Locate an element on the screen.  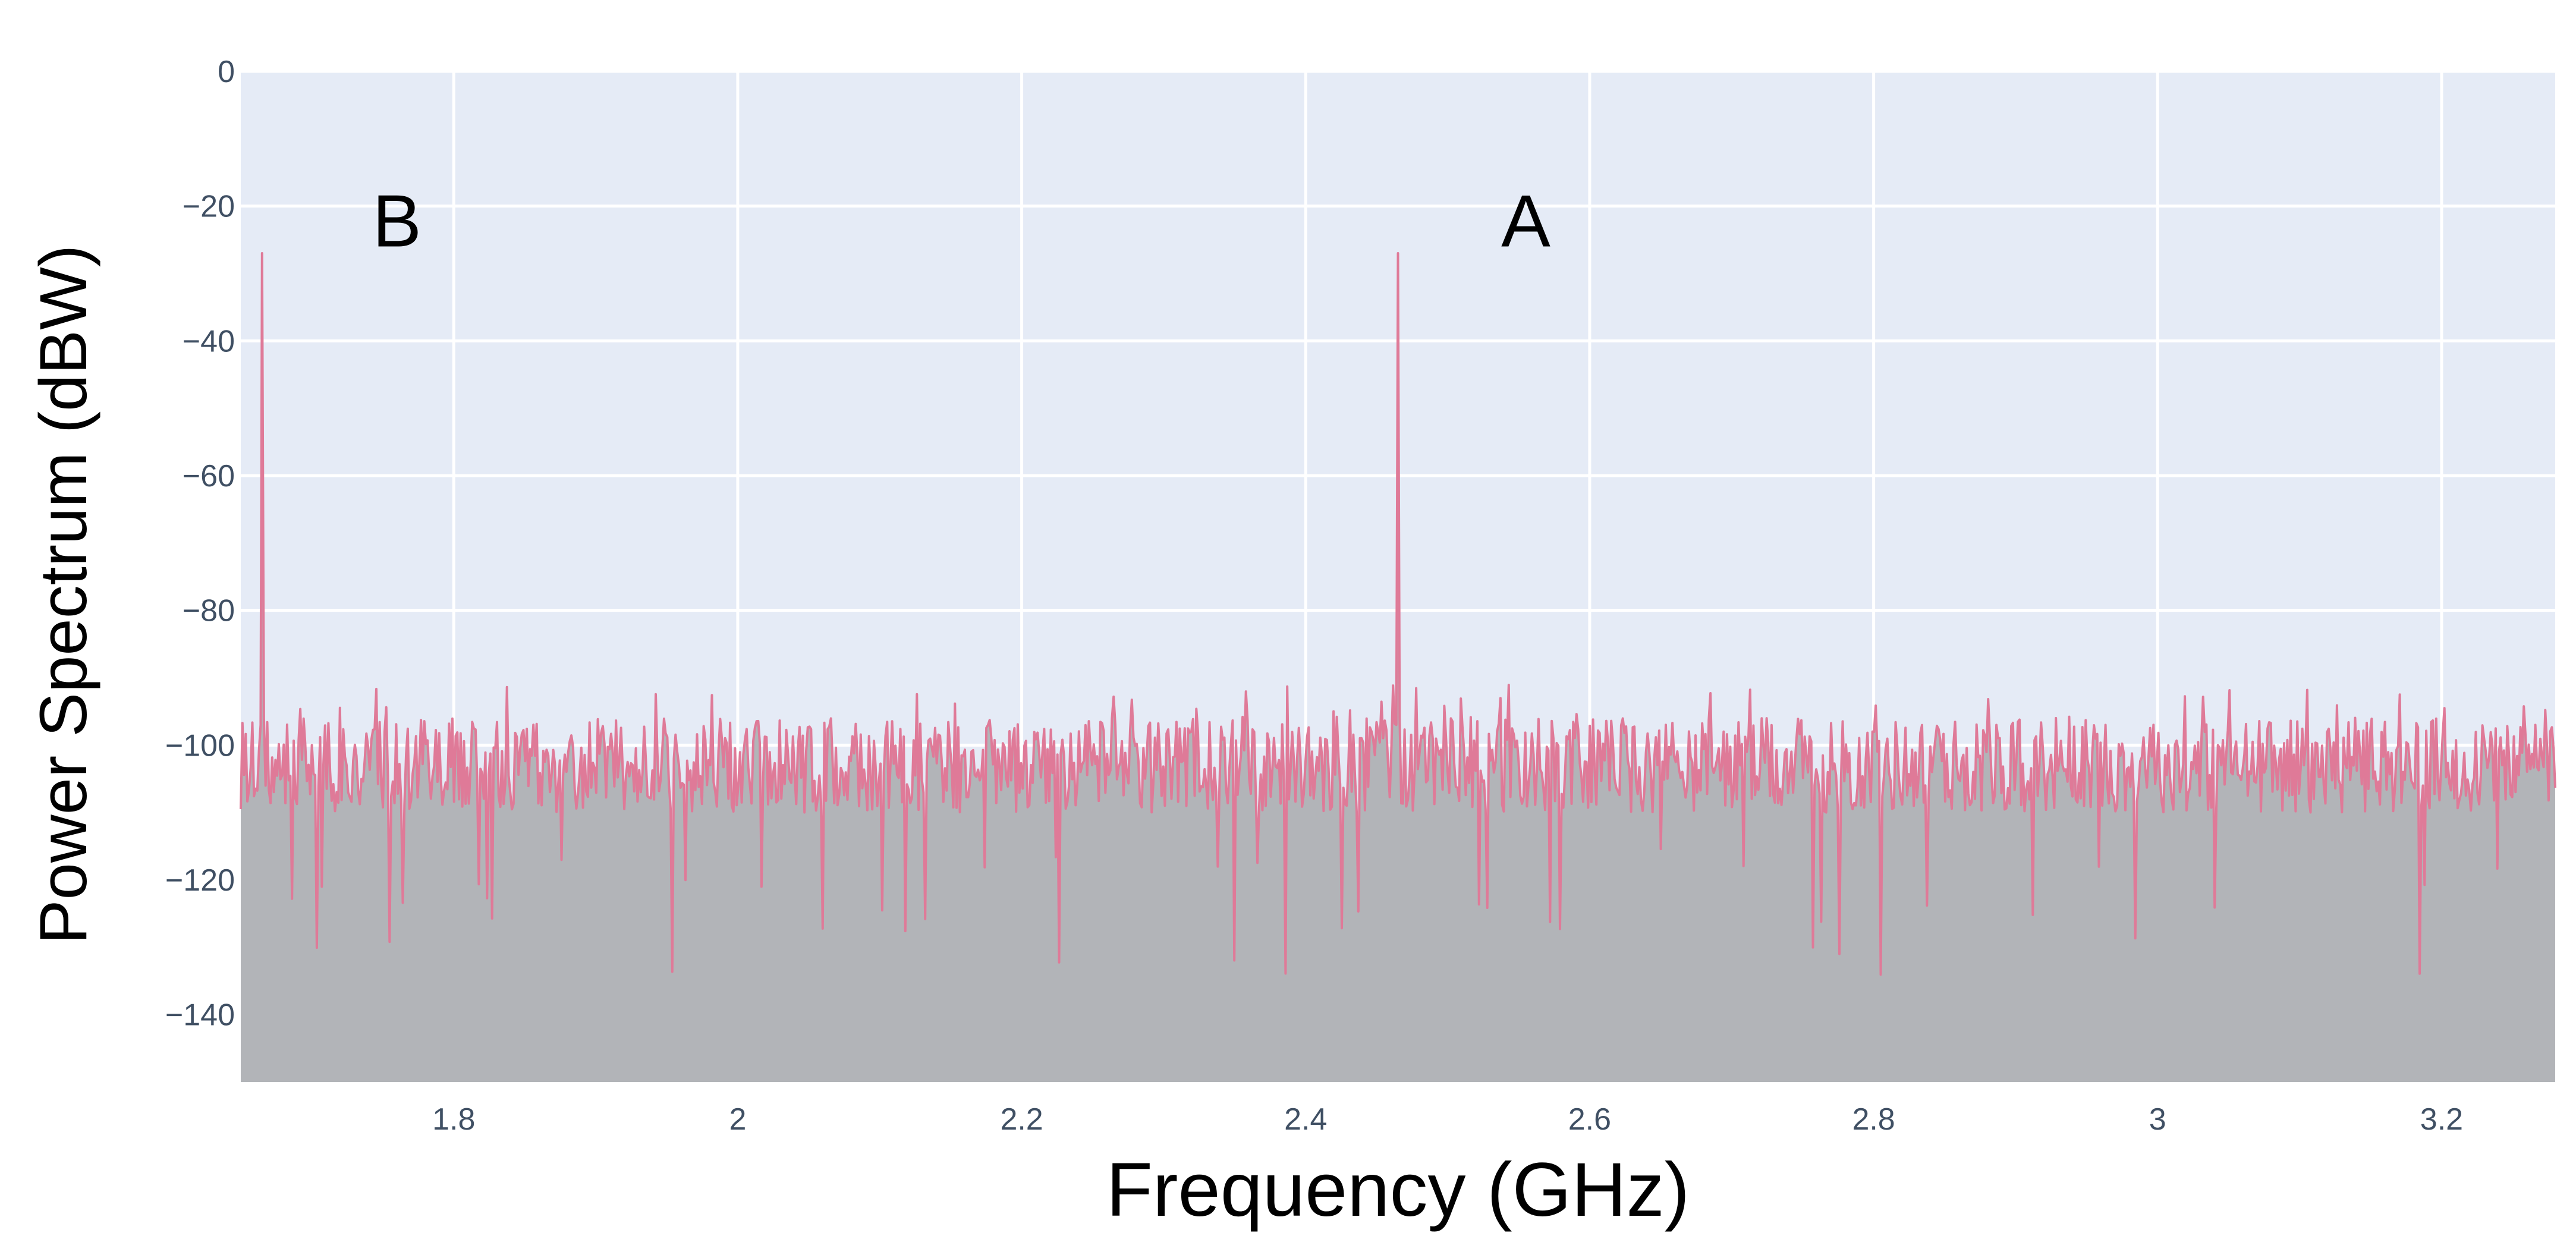
x-axis-title: Frequency (GHz) is located at coordinates (1398, 1189).